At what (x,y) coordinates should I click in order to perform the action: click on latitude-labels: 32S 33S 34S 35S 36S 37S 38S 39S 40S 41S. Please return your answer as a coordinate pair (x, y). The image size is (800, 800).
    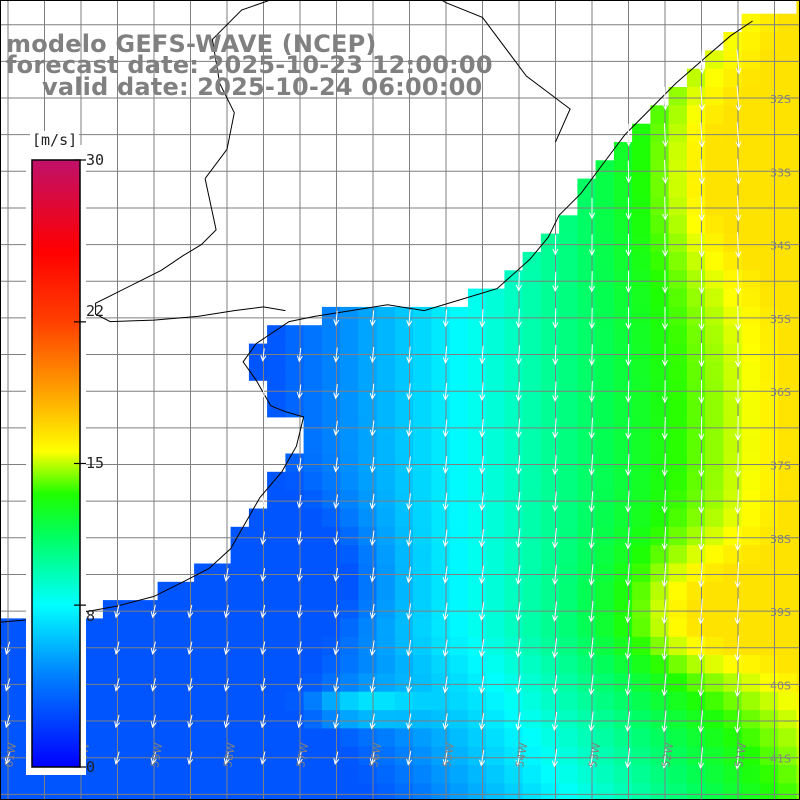
    Looking at the image, I should click on (780, 429).